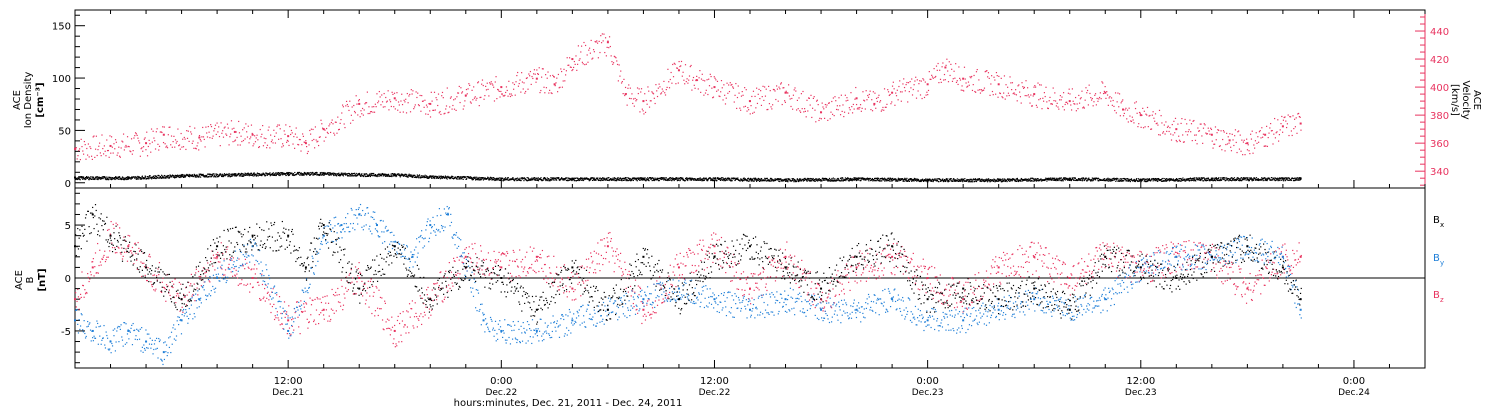 The height and width of the screenshot is (410, 1500). Describe the element at coordinates (696, 80) in the screenshot. I see `velocity-series-point` at that location.